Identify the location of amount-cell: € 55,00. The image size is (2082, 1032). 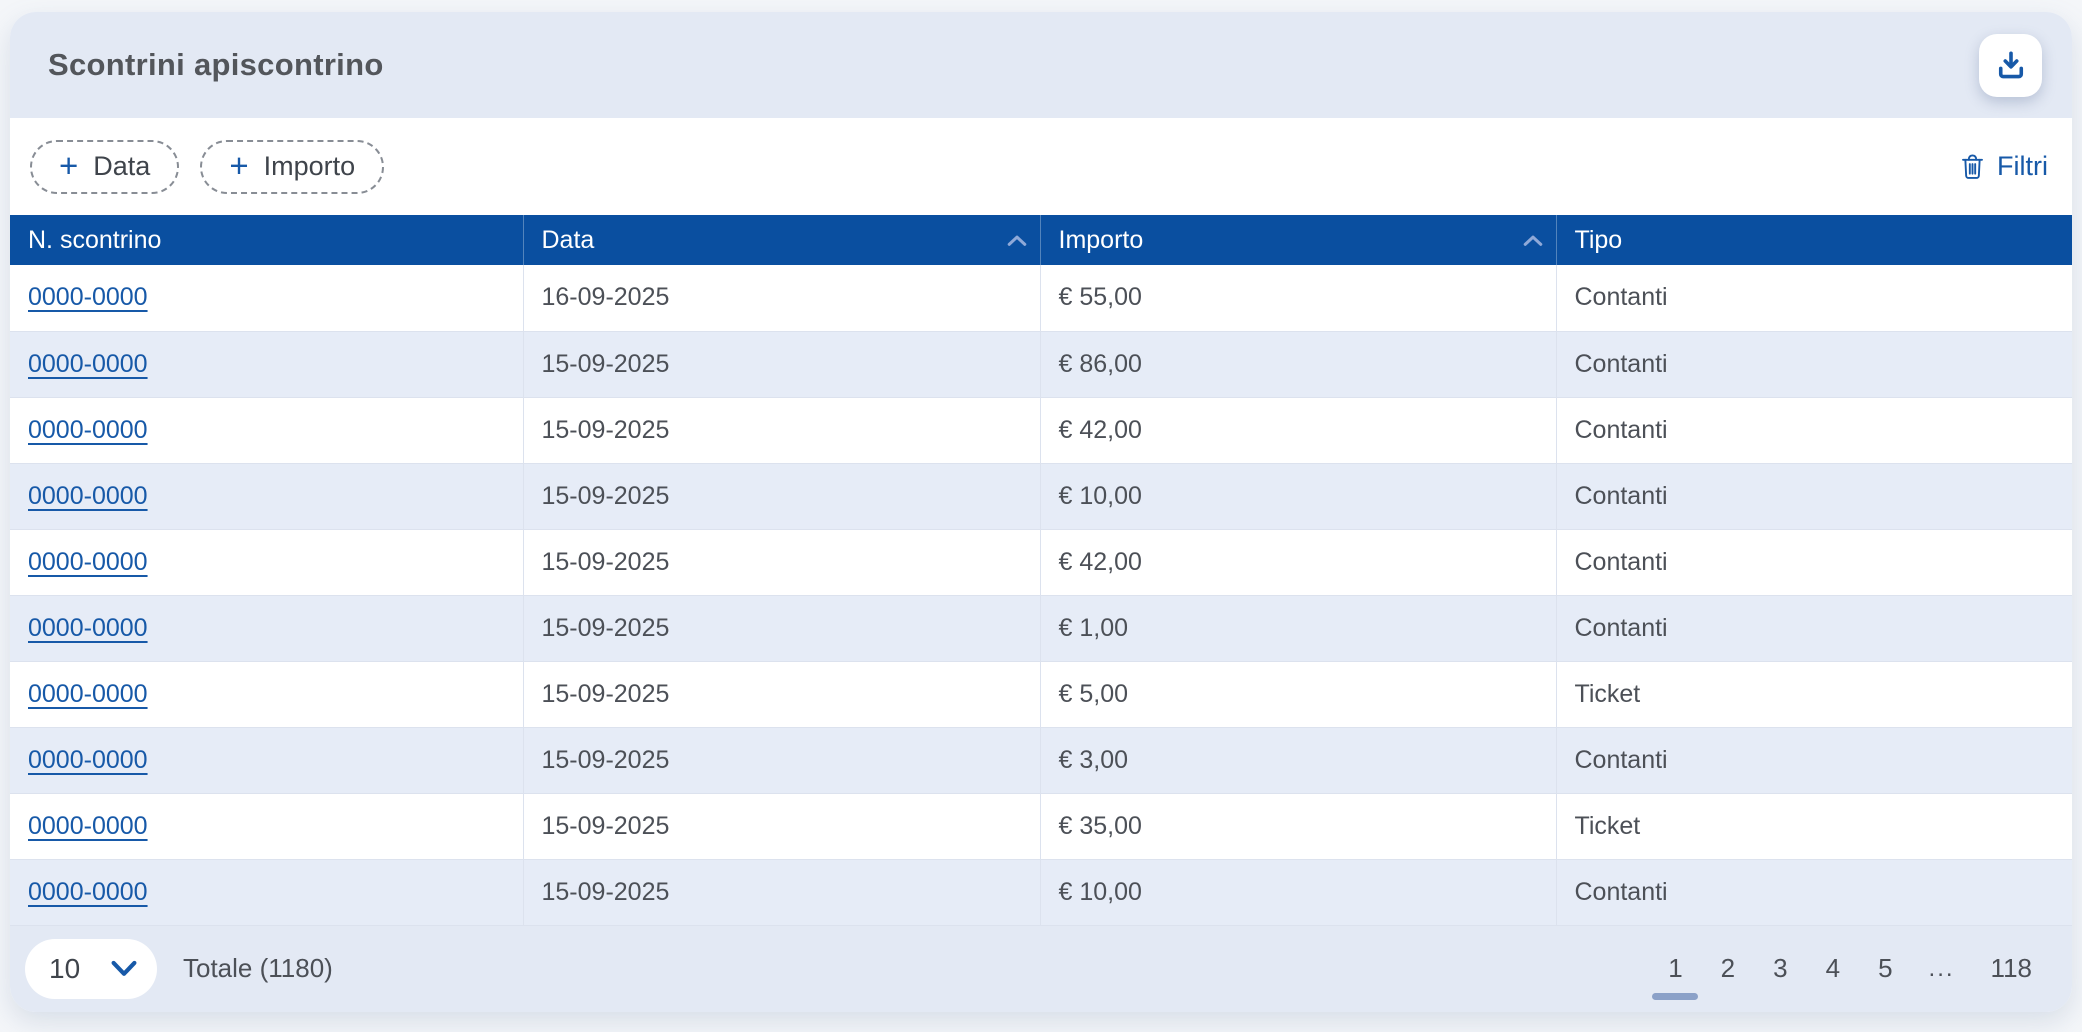
(1298, 298).